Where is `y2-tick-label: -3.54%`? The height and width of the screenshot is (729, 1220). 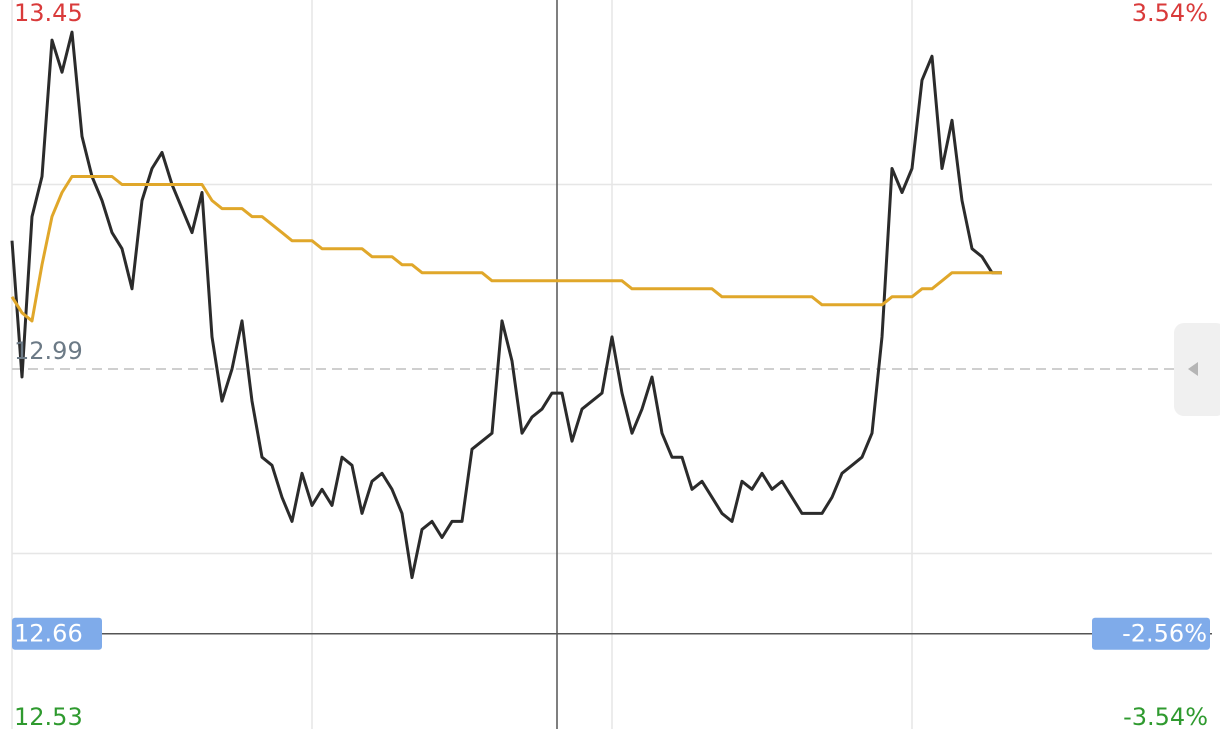 y2-tick-label: -3.54% is located at coordinates (1165, 716).